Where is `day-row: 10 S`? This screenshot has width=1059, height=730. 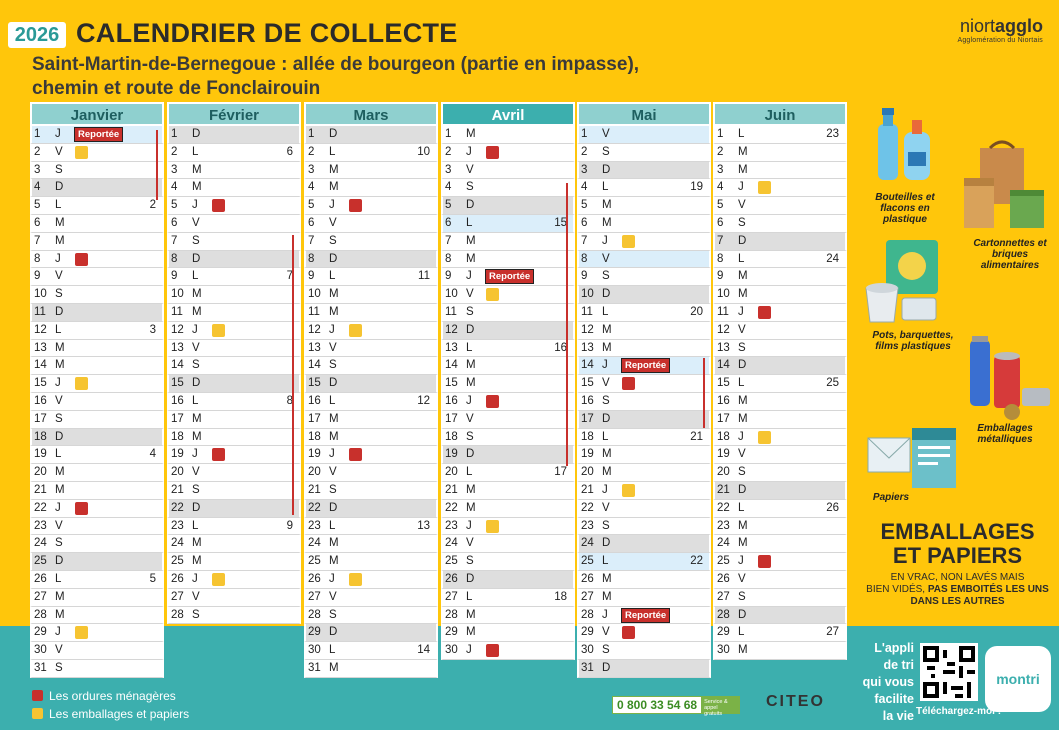 day-row: 10 S is located at coordinates (97, 295).